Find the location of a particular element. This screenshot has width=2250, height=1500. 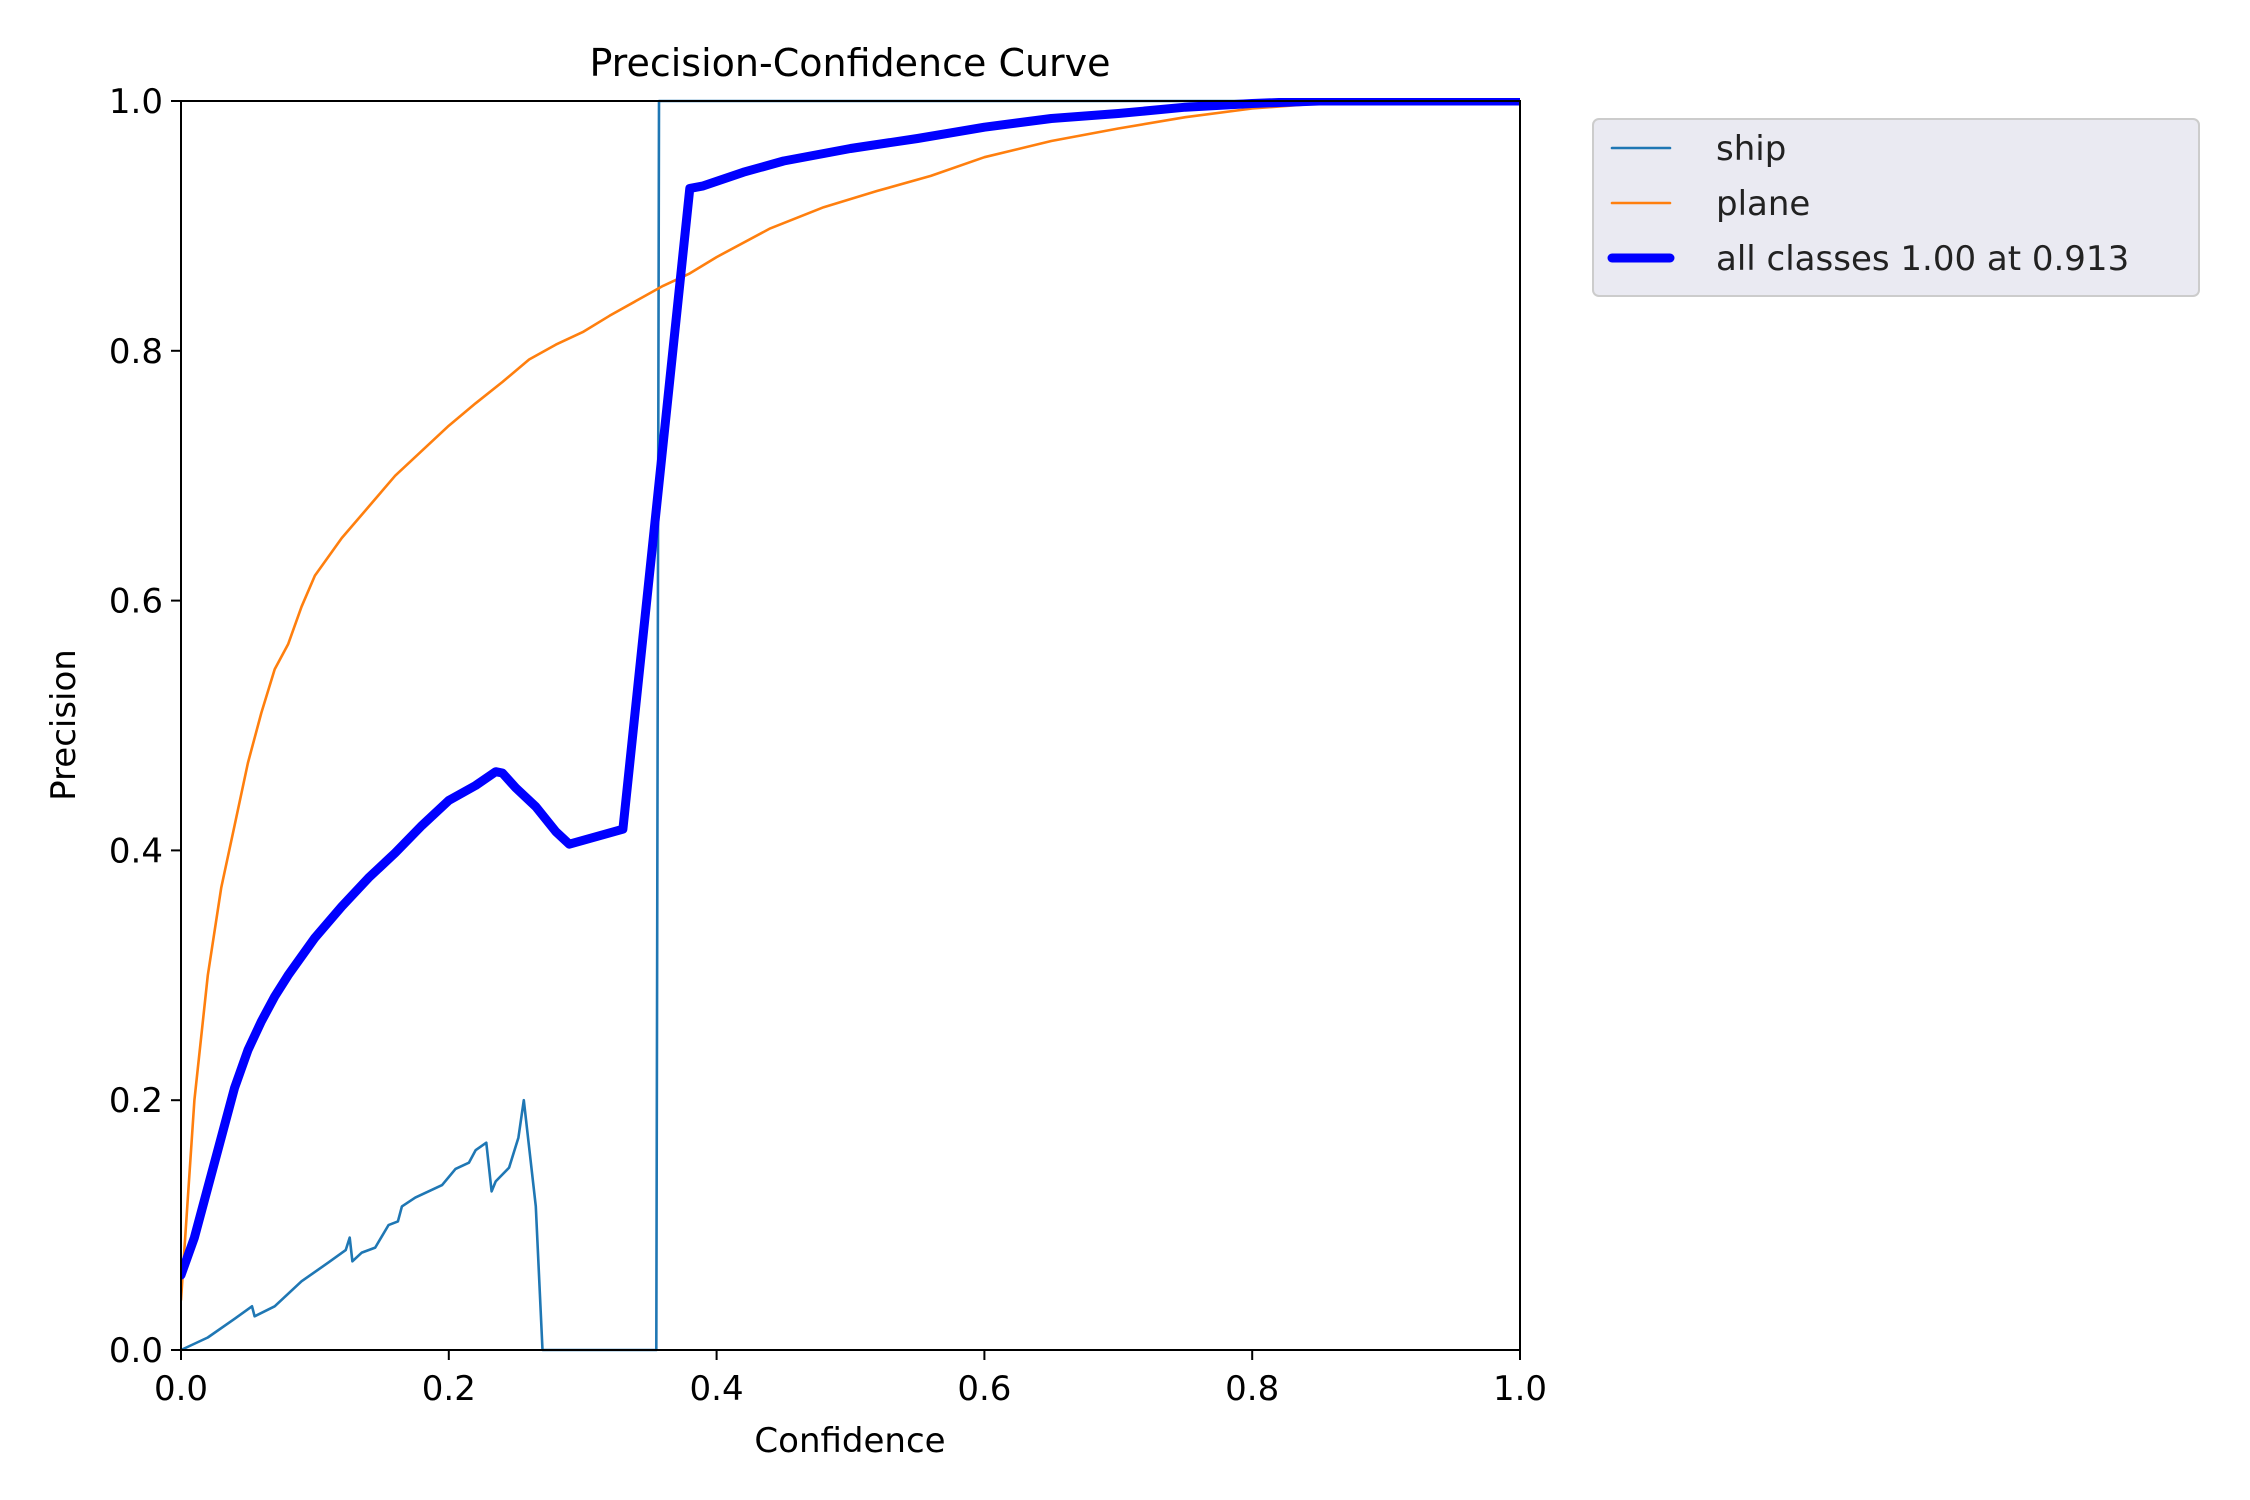

chart-title: Precision-Confidence Curve is located at coordinates (849, 63).